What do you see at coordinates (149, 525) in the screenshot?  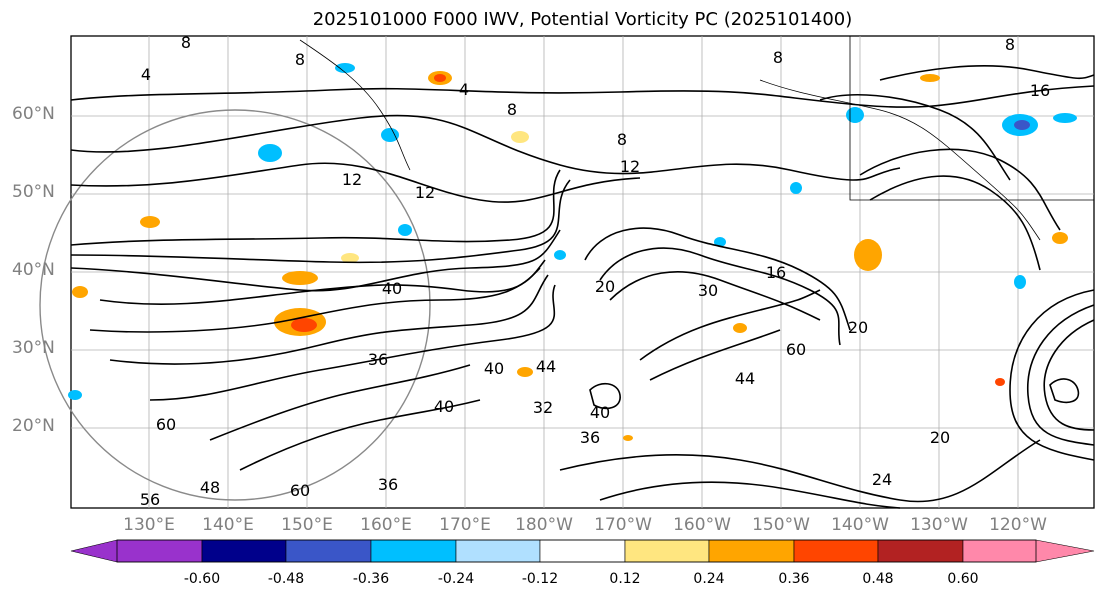 I see `lon-label: 130°E` at bounding box center [149, 525].